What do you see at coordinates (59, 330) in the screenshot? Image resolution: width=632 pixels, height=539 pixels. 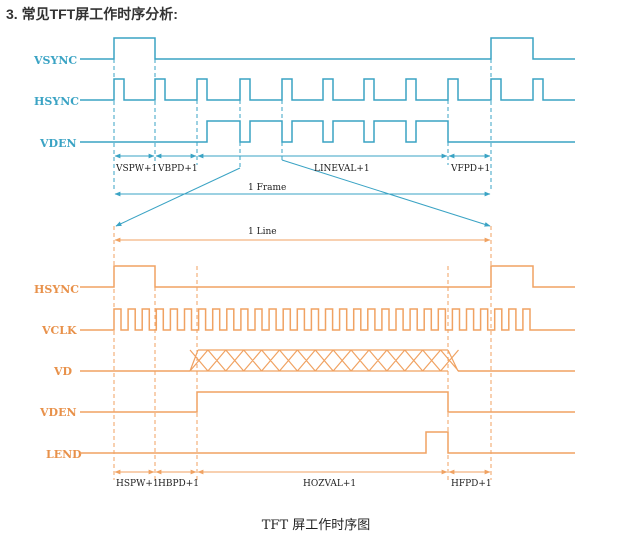 I see `vclk-label: VCLK` at bounding box center [59, 330].